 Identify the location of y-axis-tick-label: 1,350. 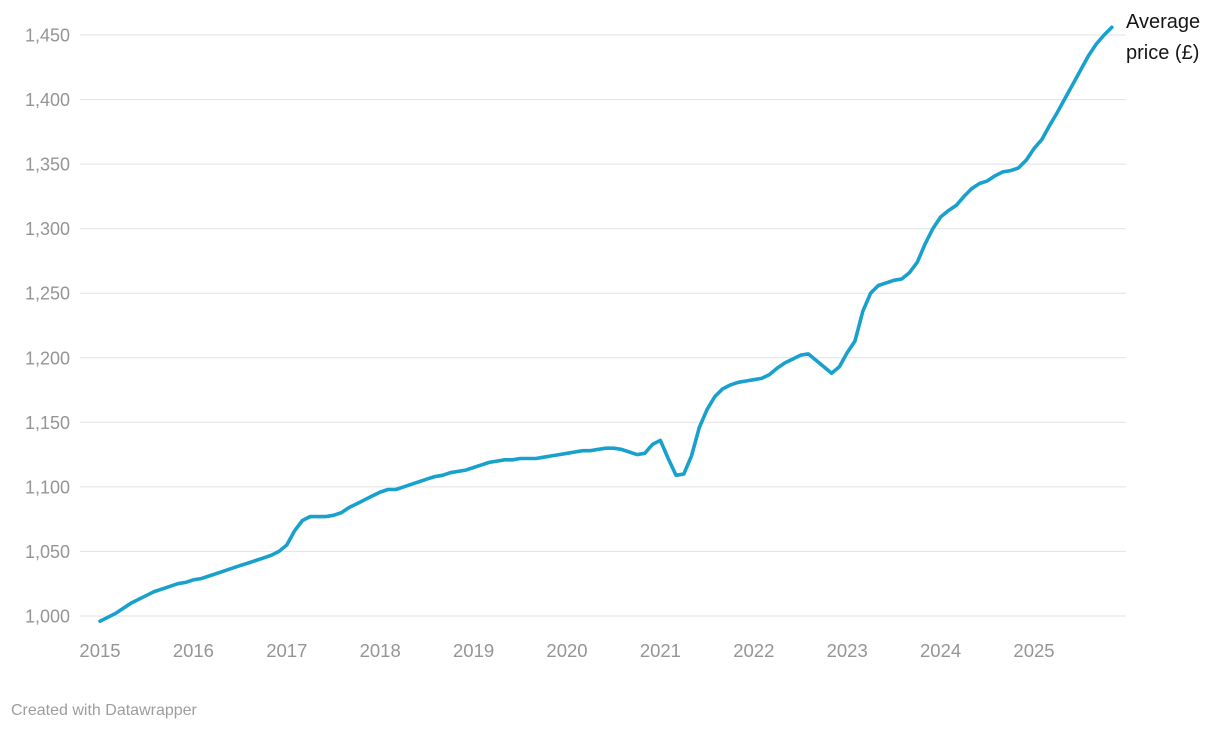
(47, 165).